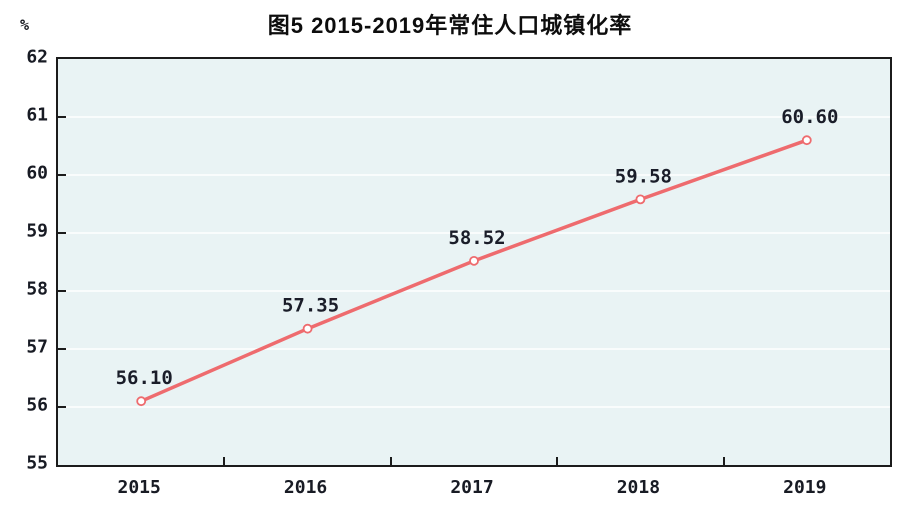 The height and width of the screenshot is (516, 900). What do you see at coordinates (37, 57) in the screenshot?
I see `y-tick-label: 62` at bounding box center [37, 57].